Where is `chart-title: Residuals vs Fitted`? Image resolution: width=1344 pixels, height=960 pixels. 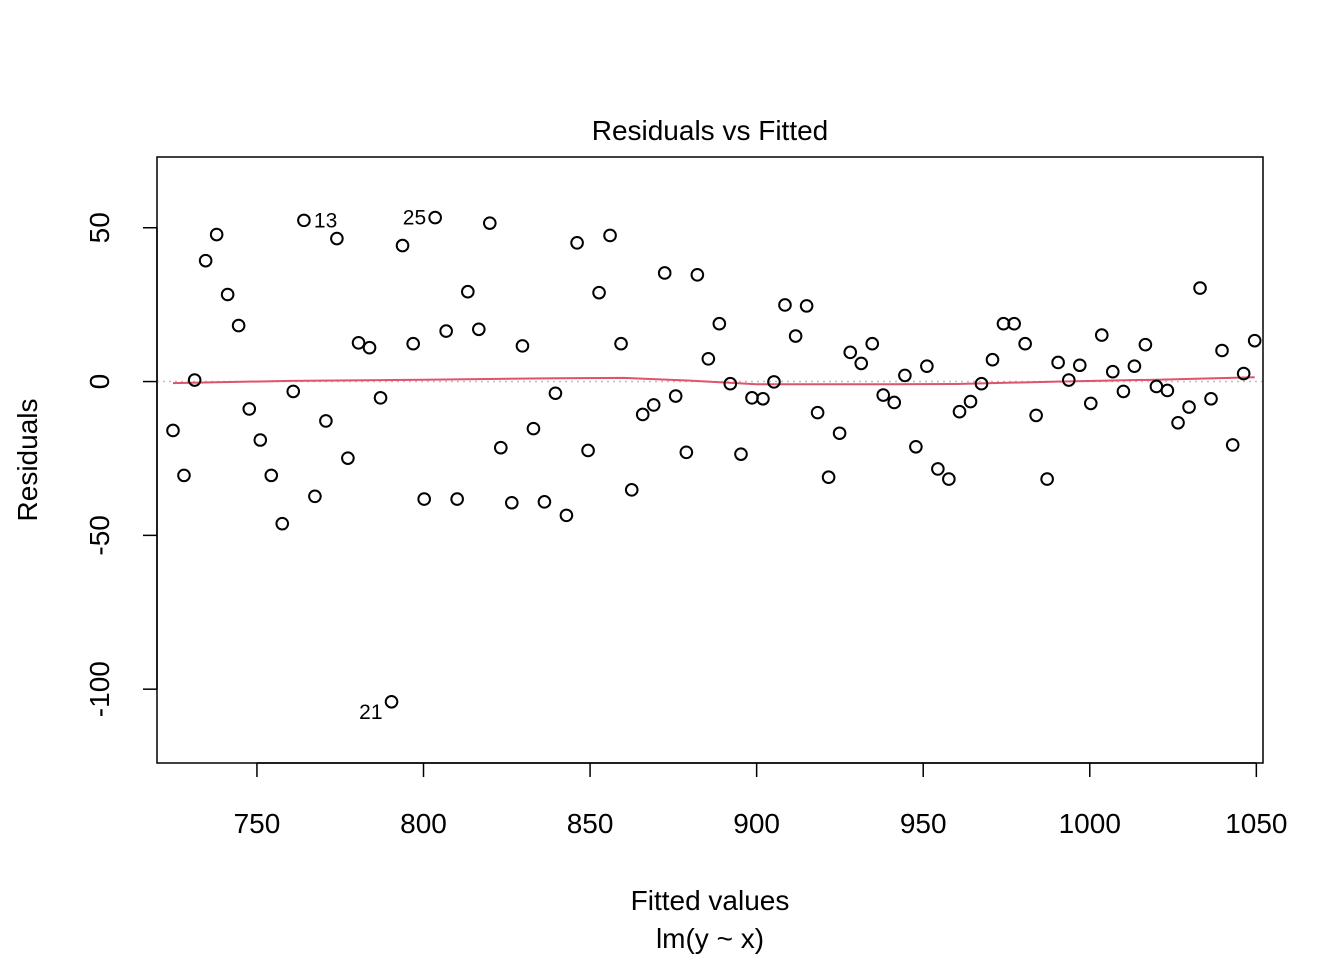 chart-title: Residuals vs Fitted is located at coordinates (710, 130).